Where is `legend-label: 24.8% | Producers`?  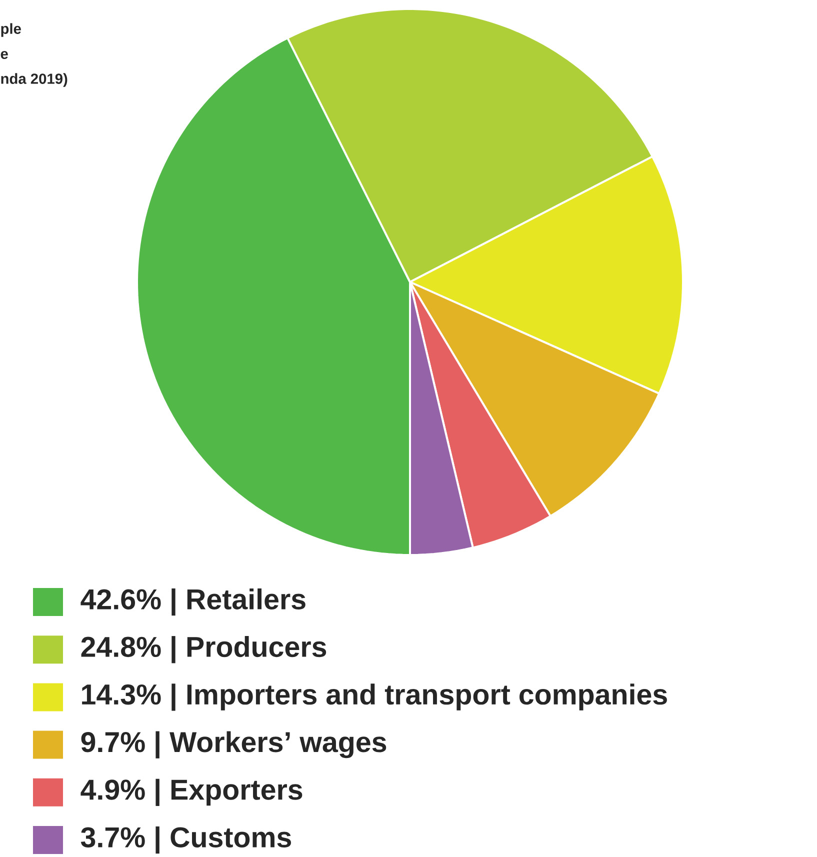
legend-label: 24.8% | Producers is located at coordinates (203, 650).